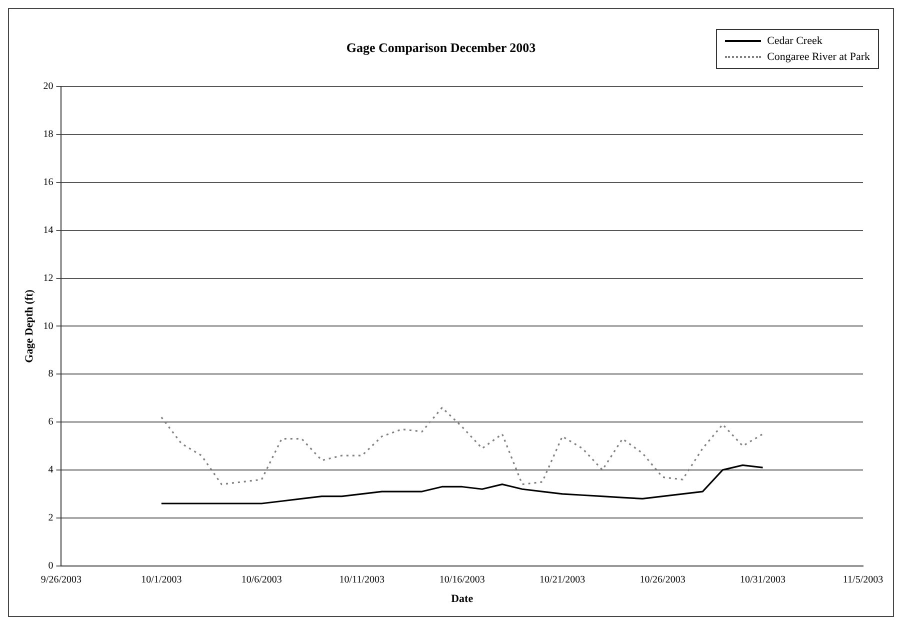  What do you see at coordinates (818, 57) in the screenshot?
I see `legend-label: Congaree River at Park` at bounding box center [818, 57].